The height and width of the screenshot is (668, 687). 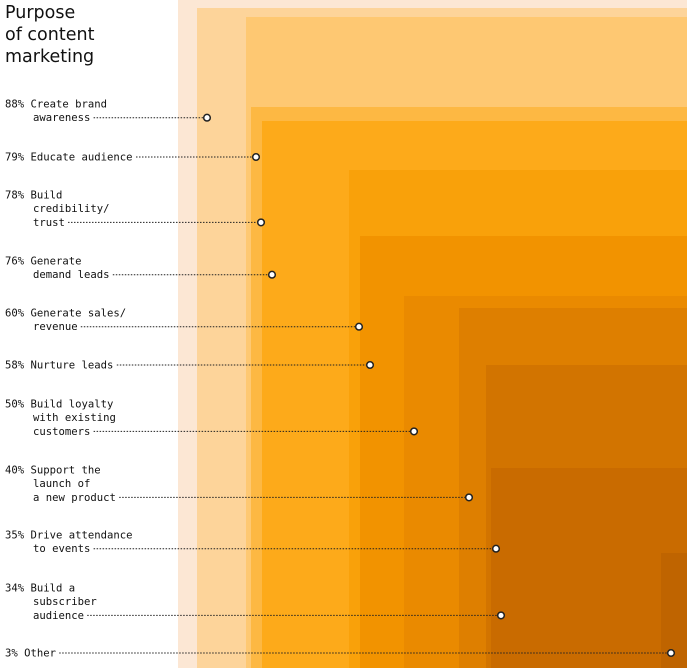 I want to click on category-label: 50% Build loyalty, so click(x=59, y=405).